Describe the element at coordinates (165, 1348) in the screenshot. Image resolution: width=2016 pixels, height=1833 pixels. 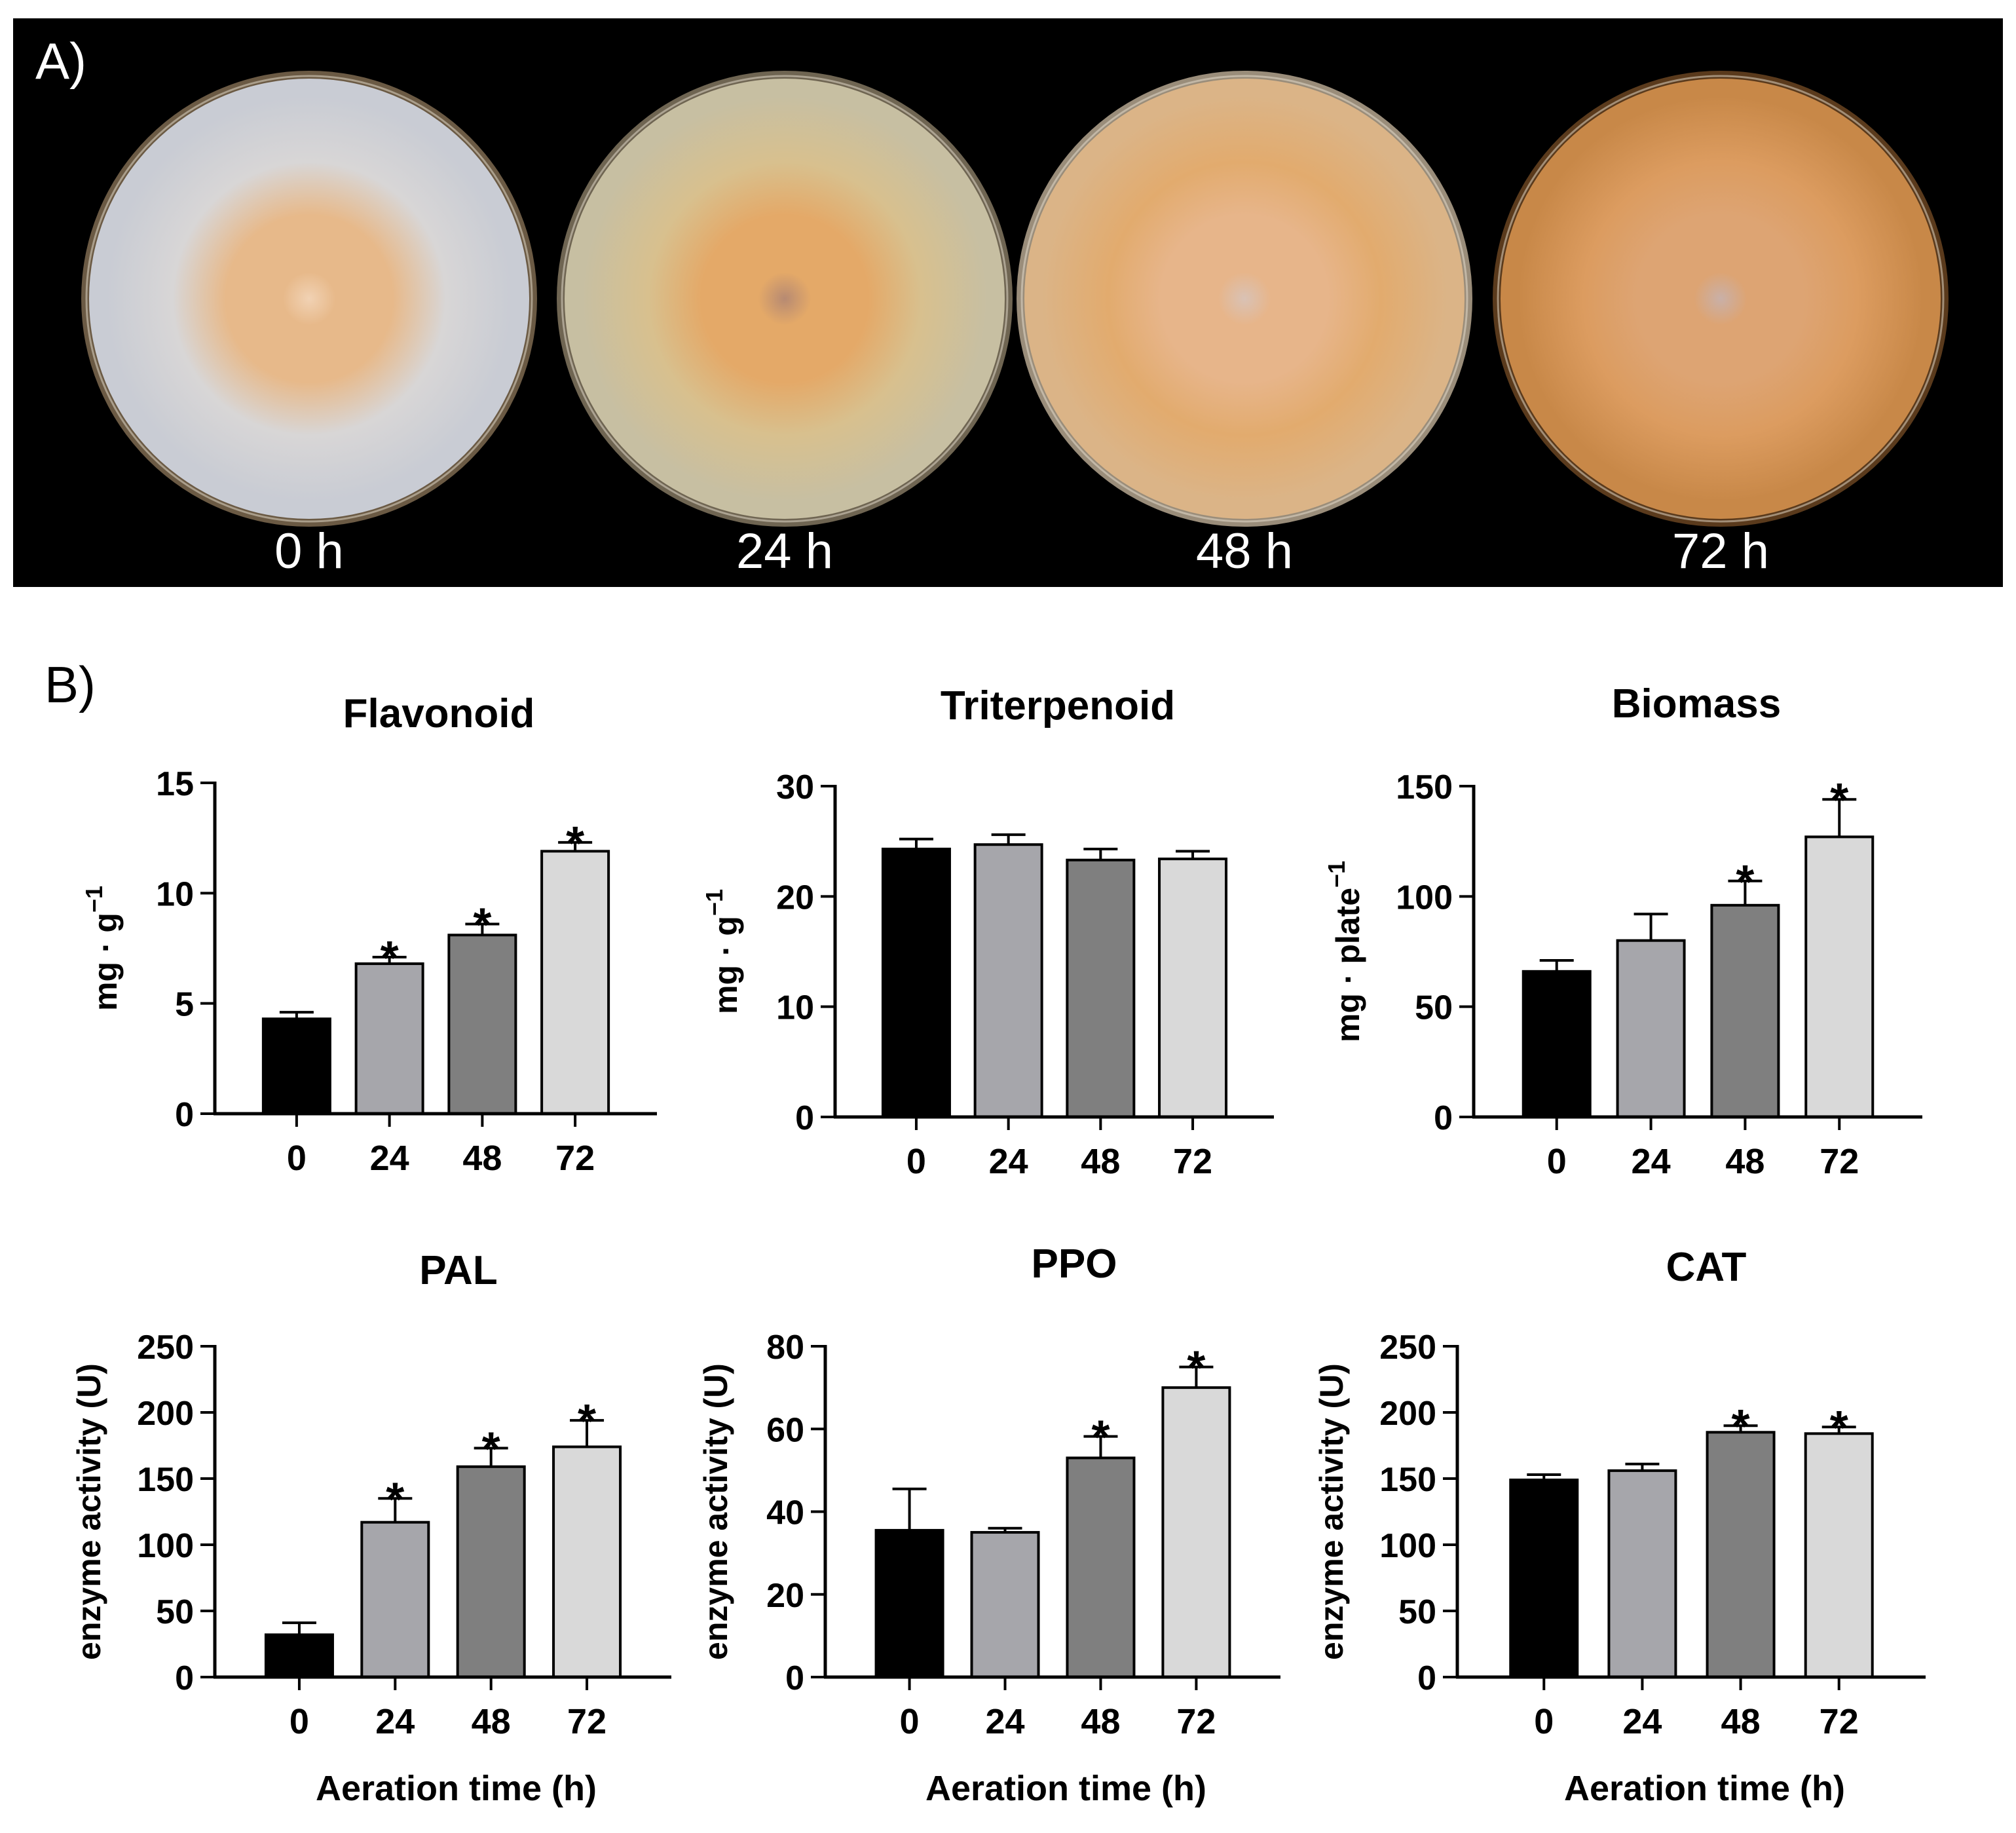
I see `y-tick-label-250: 250` at that location.